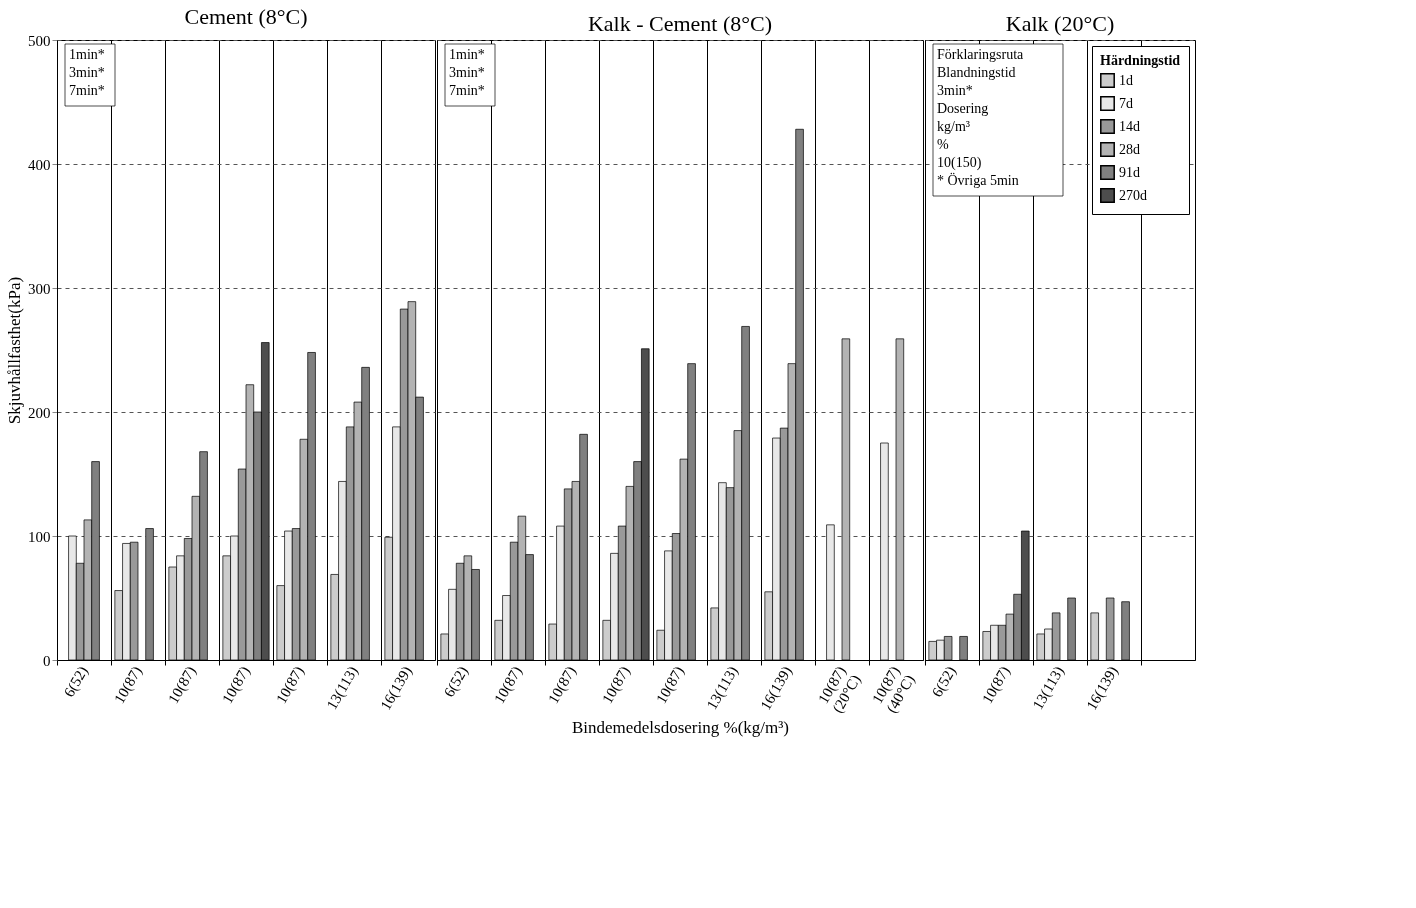 The height and width of the screenshot is (908, 1416). What do you see at coordinates (1060, 23) in the screenshot?
I see `chart-title: Kalk (20°C)` at bounding box center [1060, 23].